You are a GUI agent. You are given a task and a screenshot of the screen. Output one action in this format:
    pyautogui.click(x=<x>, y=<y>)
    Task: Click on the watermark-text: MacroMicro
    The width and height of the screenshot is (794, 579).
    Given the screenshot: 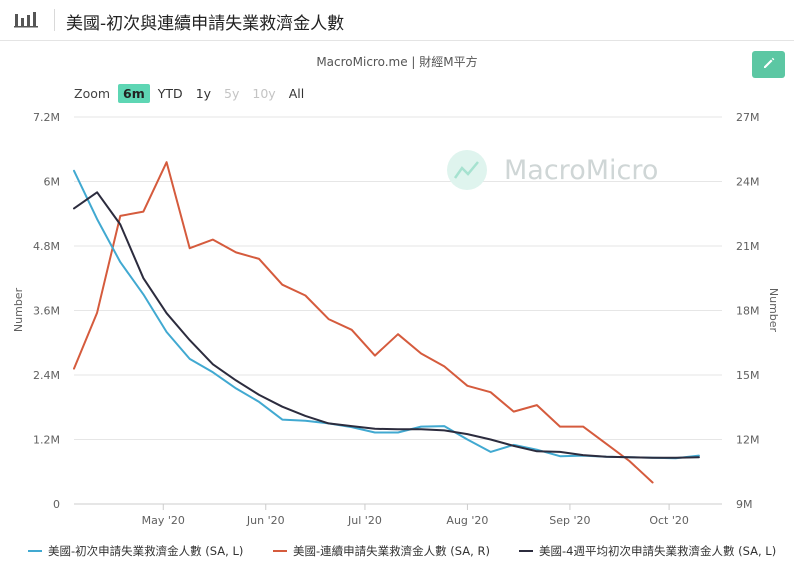 What is the action you would take?
    pyautogui.click(x=581, y=170)
    